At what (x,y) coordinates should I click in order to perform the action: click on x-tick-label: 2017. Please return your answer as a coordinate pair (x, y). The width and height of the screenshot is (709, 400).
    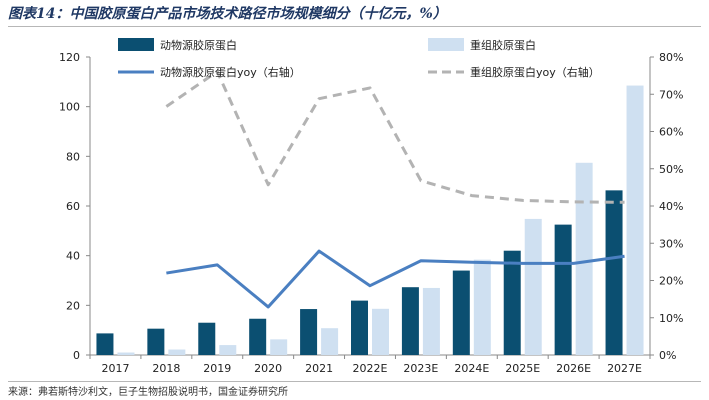
    Looking at the image, I should click on (115, 368).